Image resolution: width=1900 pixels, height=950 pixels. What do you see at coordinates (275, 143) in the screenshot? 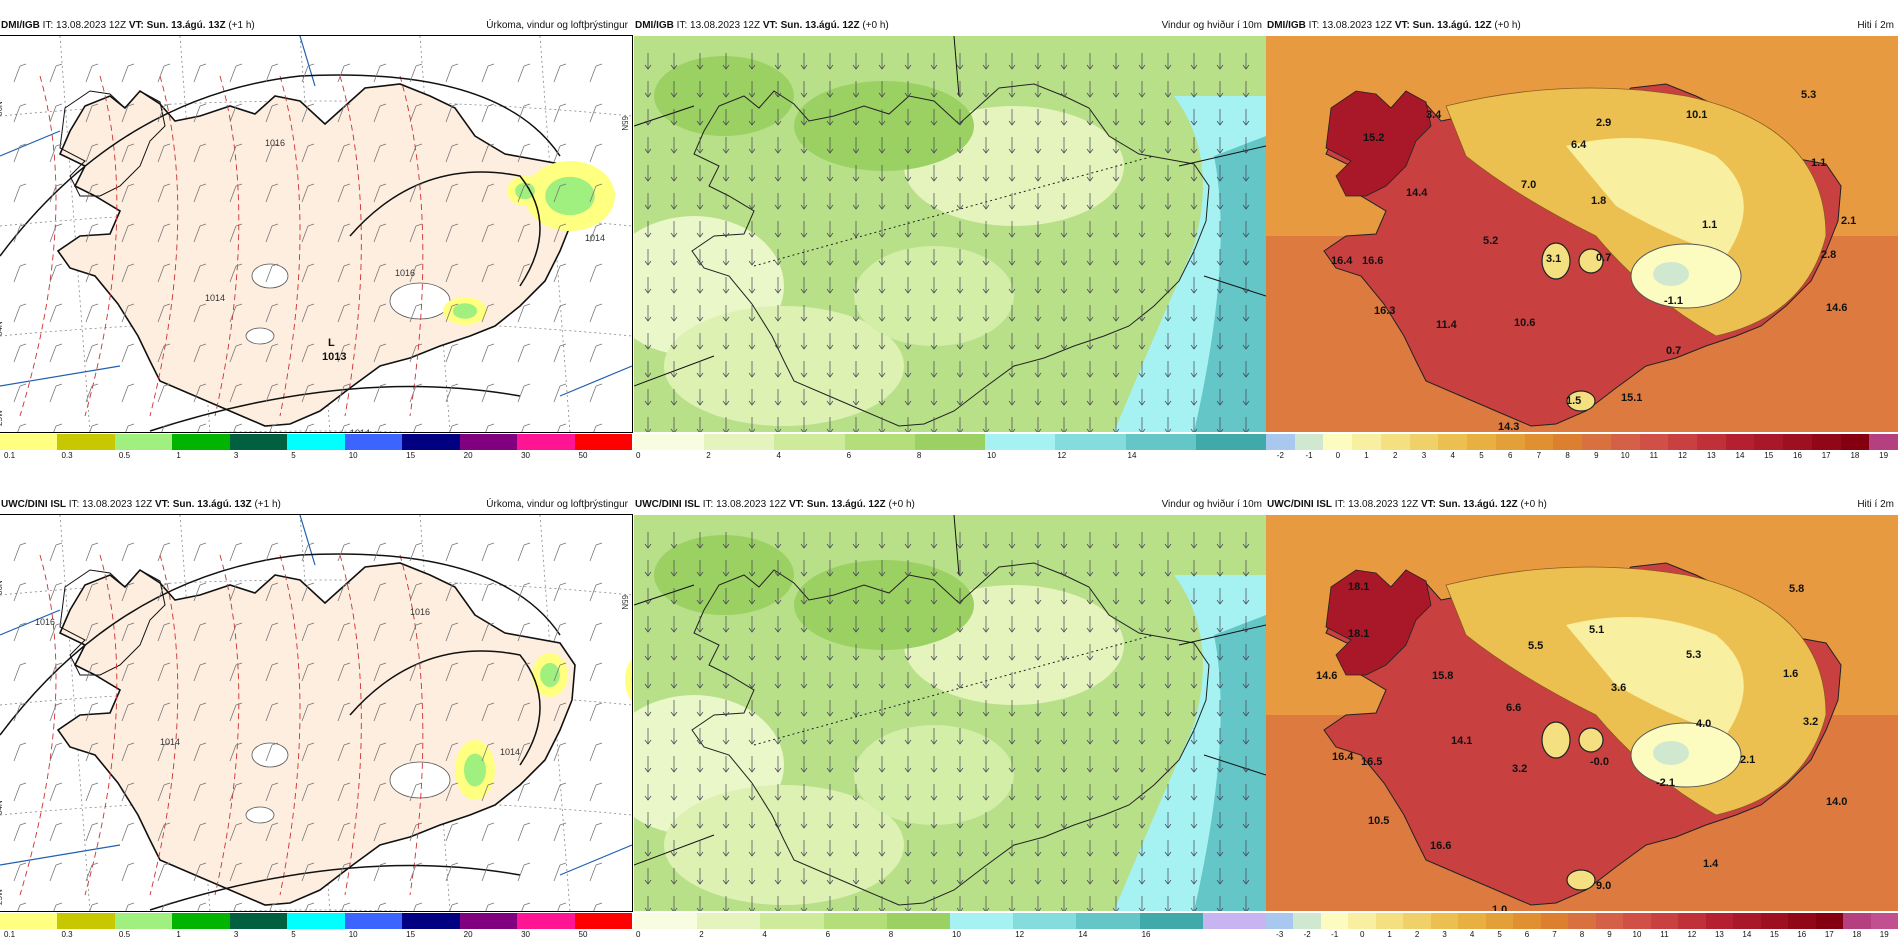
I see `isobar-label: 1016` at bounding box center [275, 143].